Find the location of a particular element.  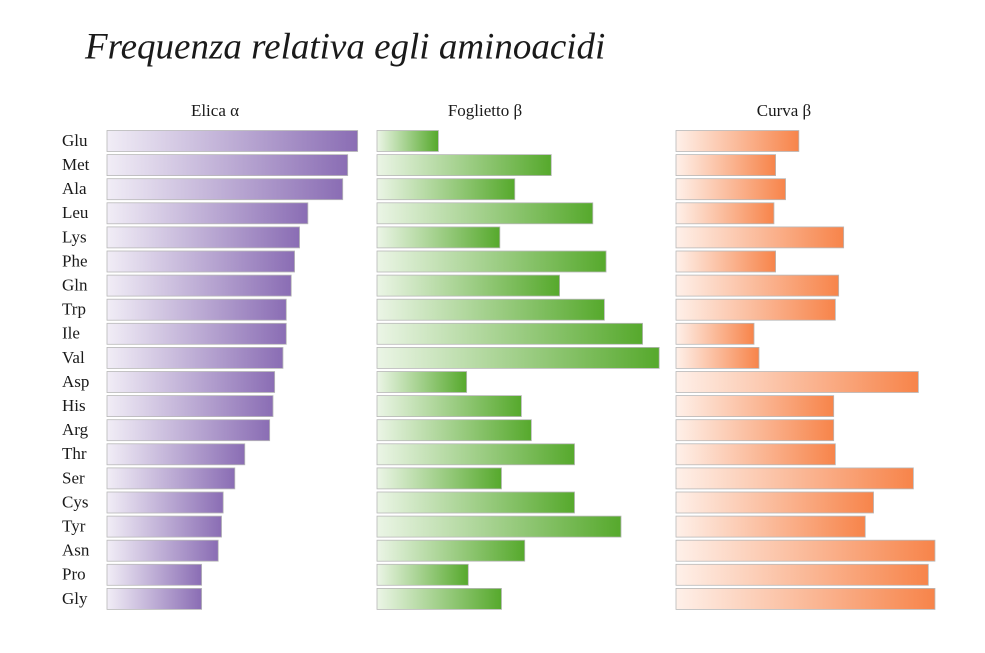

category-label: Glu is located at coordinates (75, 140).